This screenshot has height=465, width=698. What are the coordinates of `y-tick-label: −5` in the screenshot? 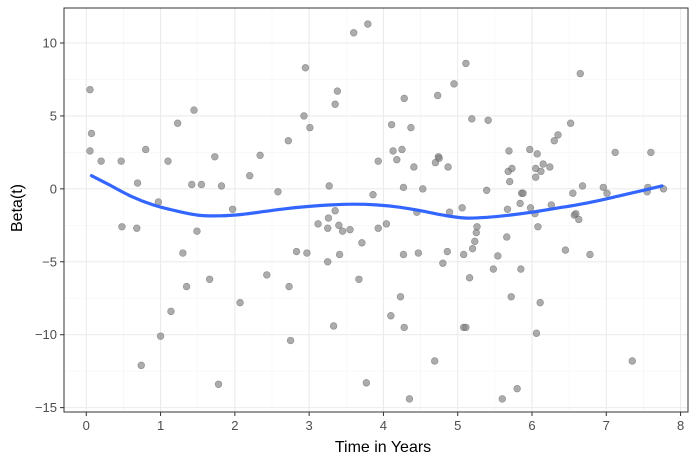 It's located at (49, 261).